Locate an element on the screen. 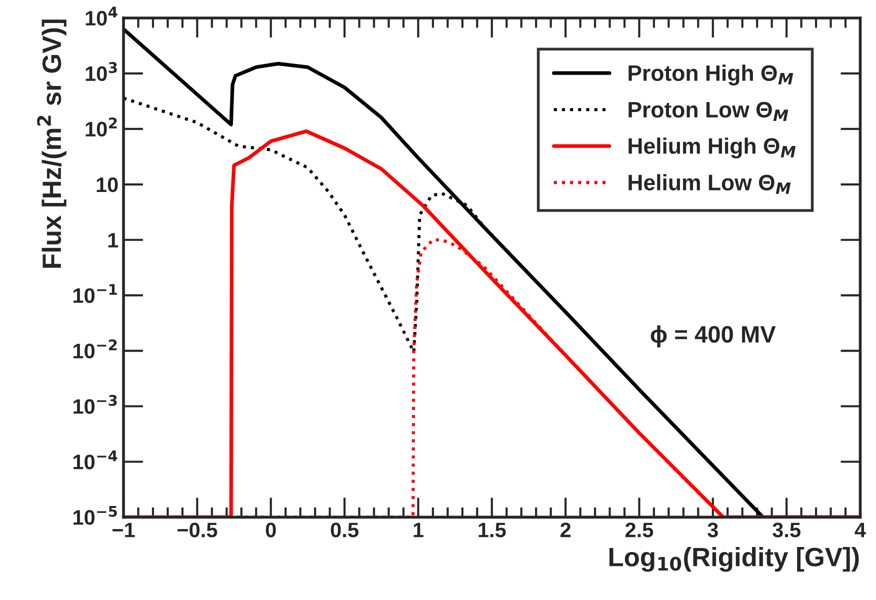  x-tick-label: 3 is located at coordinates (713, 530).